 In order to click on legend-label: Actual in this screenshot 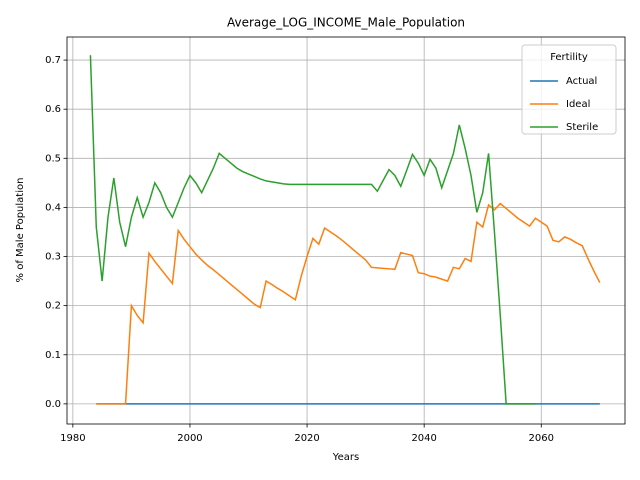, I will do `click(581, 81)`.